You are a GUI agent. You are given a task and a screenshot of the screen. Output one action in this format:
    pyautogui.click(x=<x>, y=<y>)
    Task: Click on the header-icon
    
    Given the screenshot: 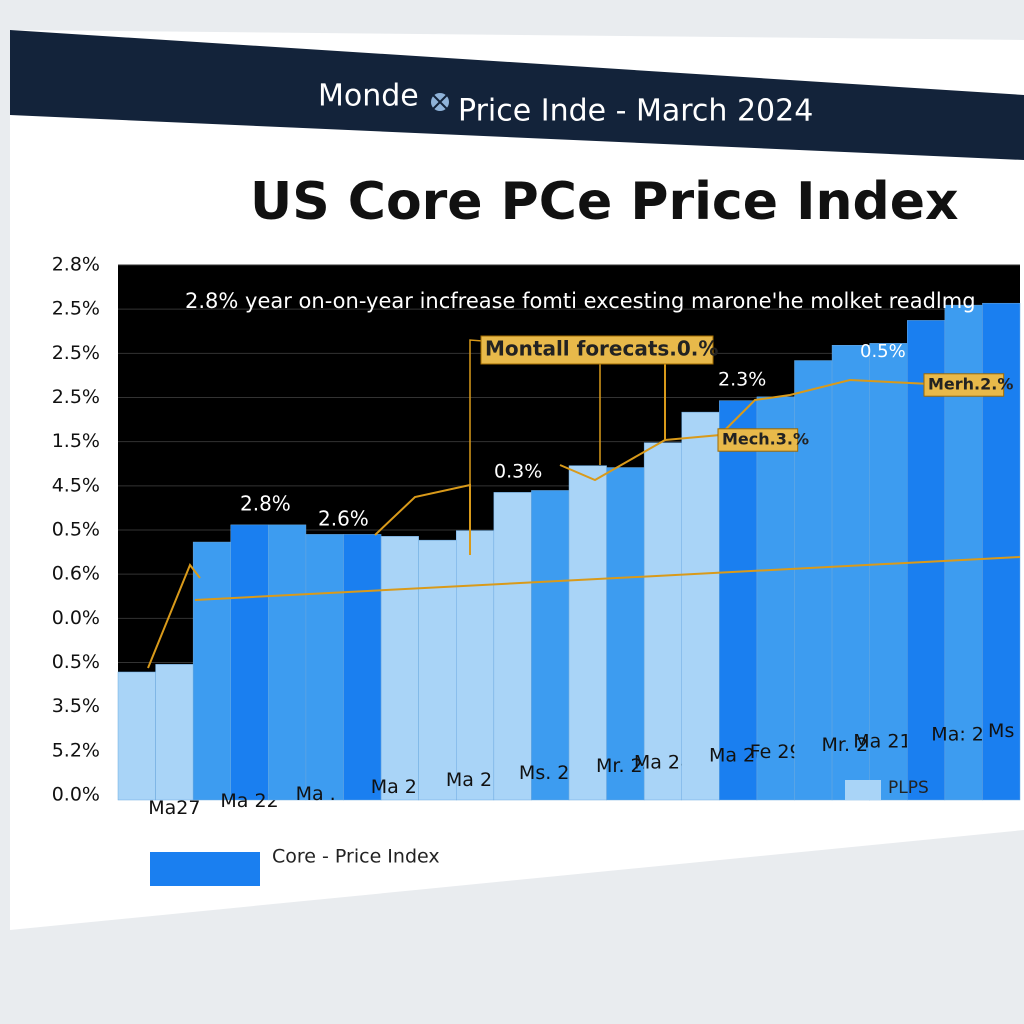 What is the action you would take?
    pyautogui.click(x=440, y=102)
    